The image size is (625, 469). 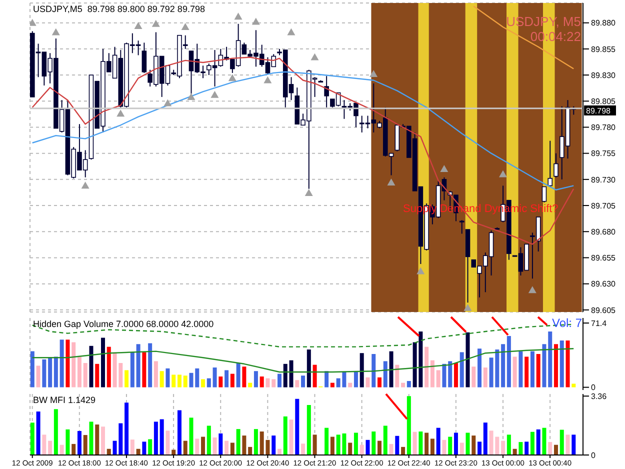 I want to click on y-tick-label: 89.680, so click(x=603, y=231).